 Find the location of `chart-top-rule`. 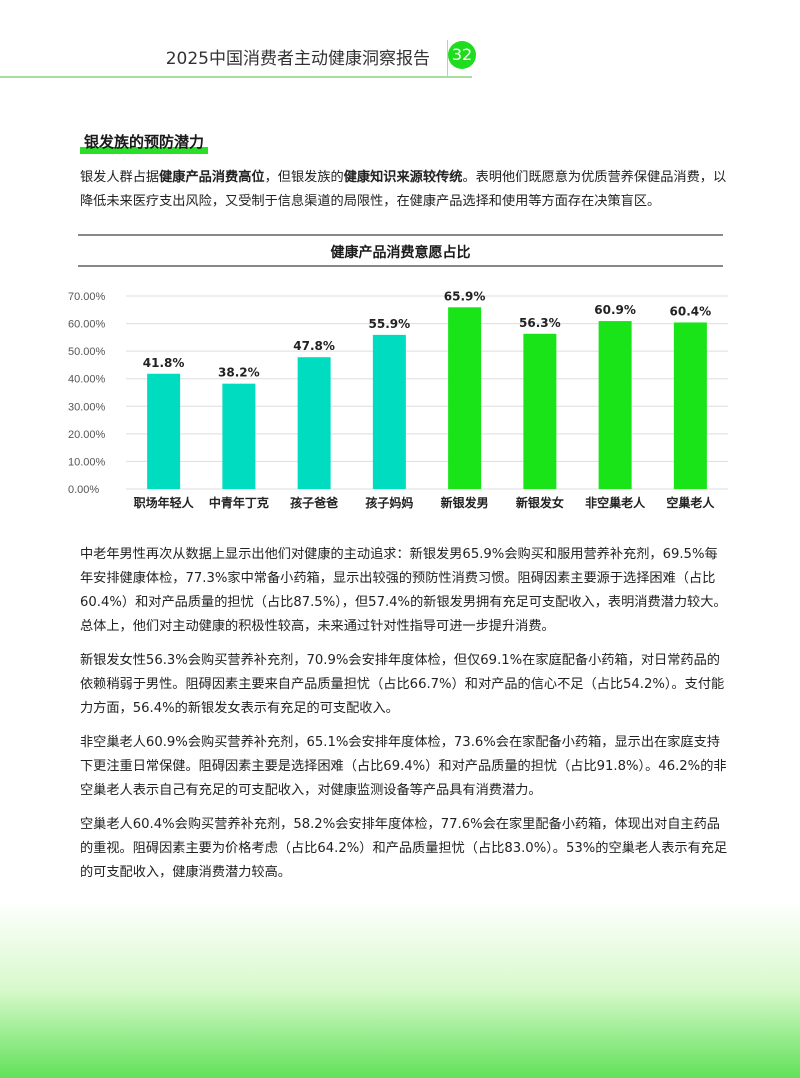

chart-top-rule is located at coordinates (400, 235).